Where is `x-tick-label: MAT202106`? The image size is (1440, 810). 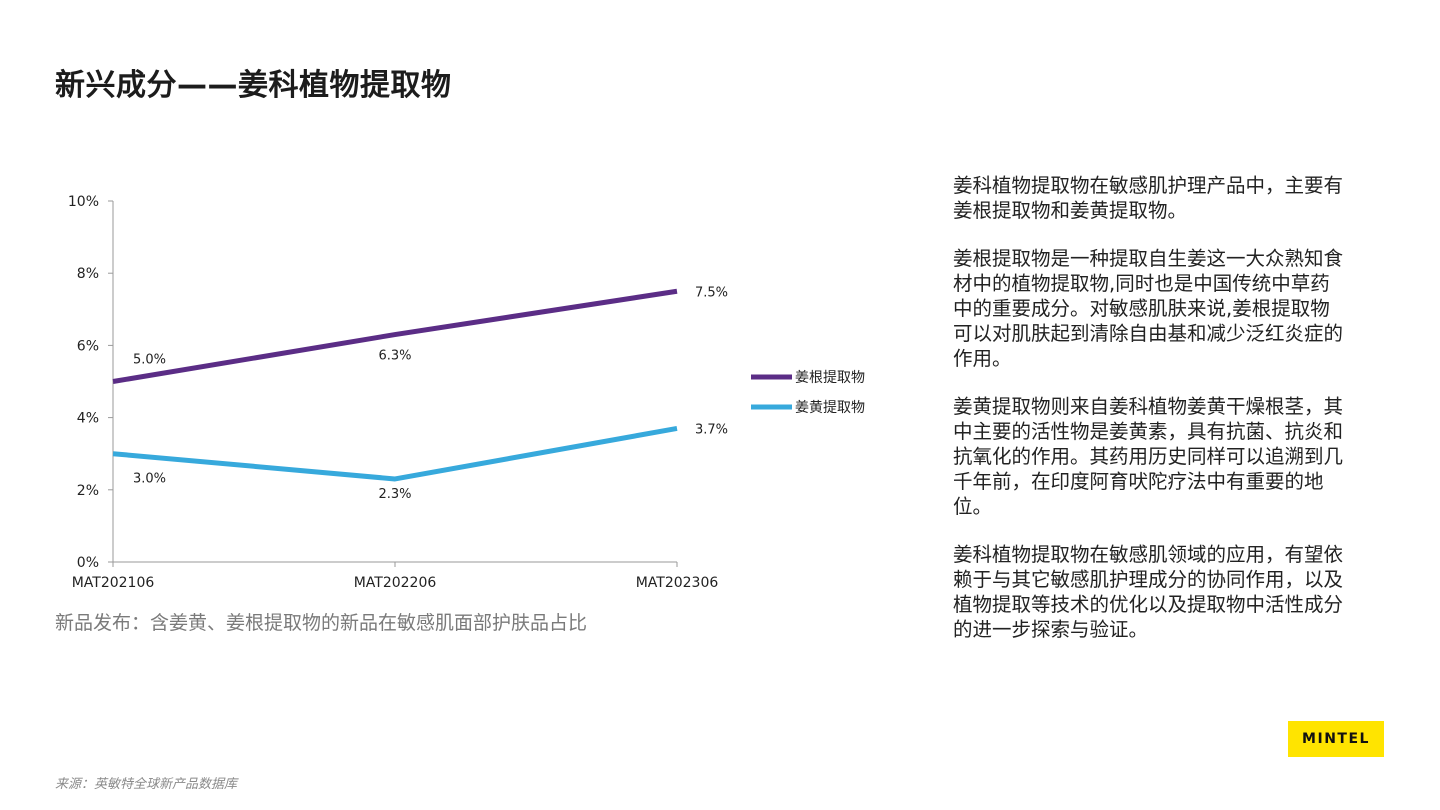
x-tick-label: MAT202106 is located at coordinates (113, 583).